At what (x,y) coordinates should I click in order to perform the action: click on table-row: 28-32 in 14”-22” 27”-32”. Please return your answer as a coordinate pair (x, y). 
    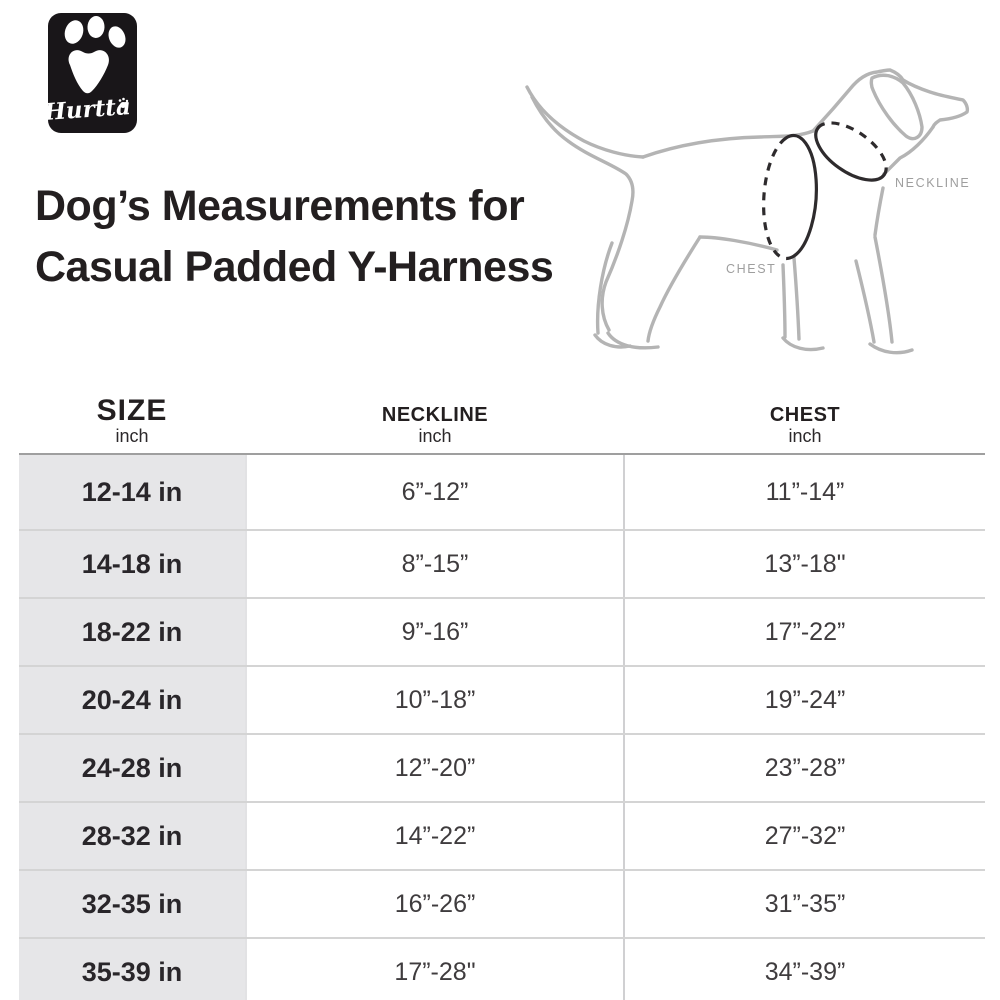
    Looking at the image, I should click on (502, 837).